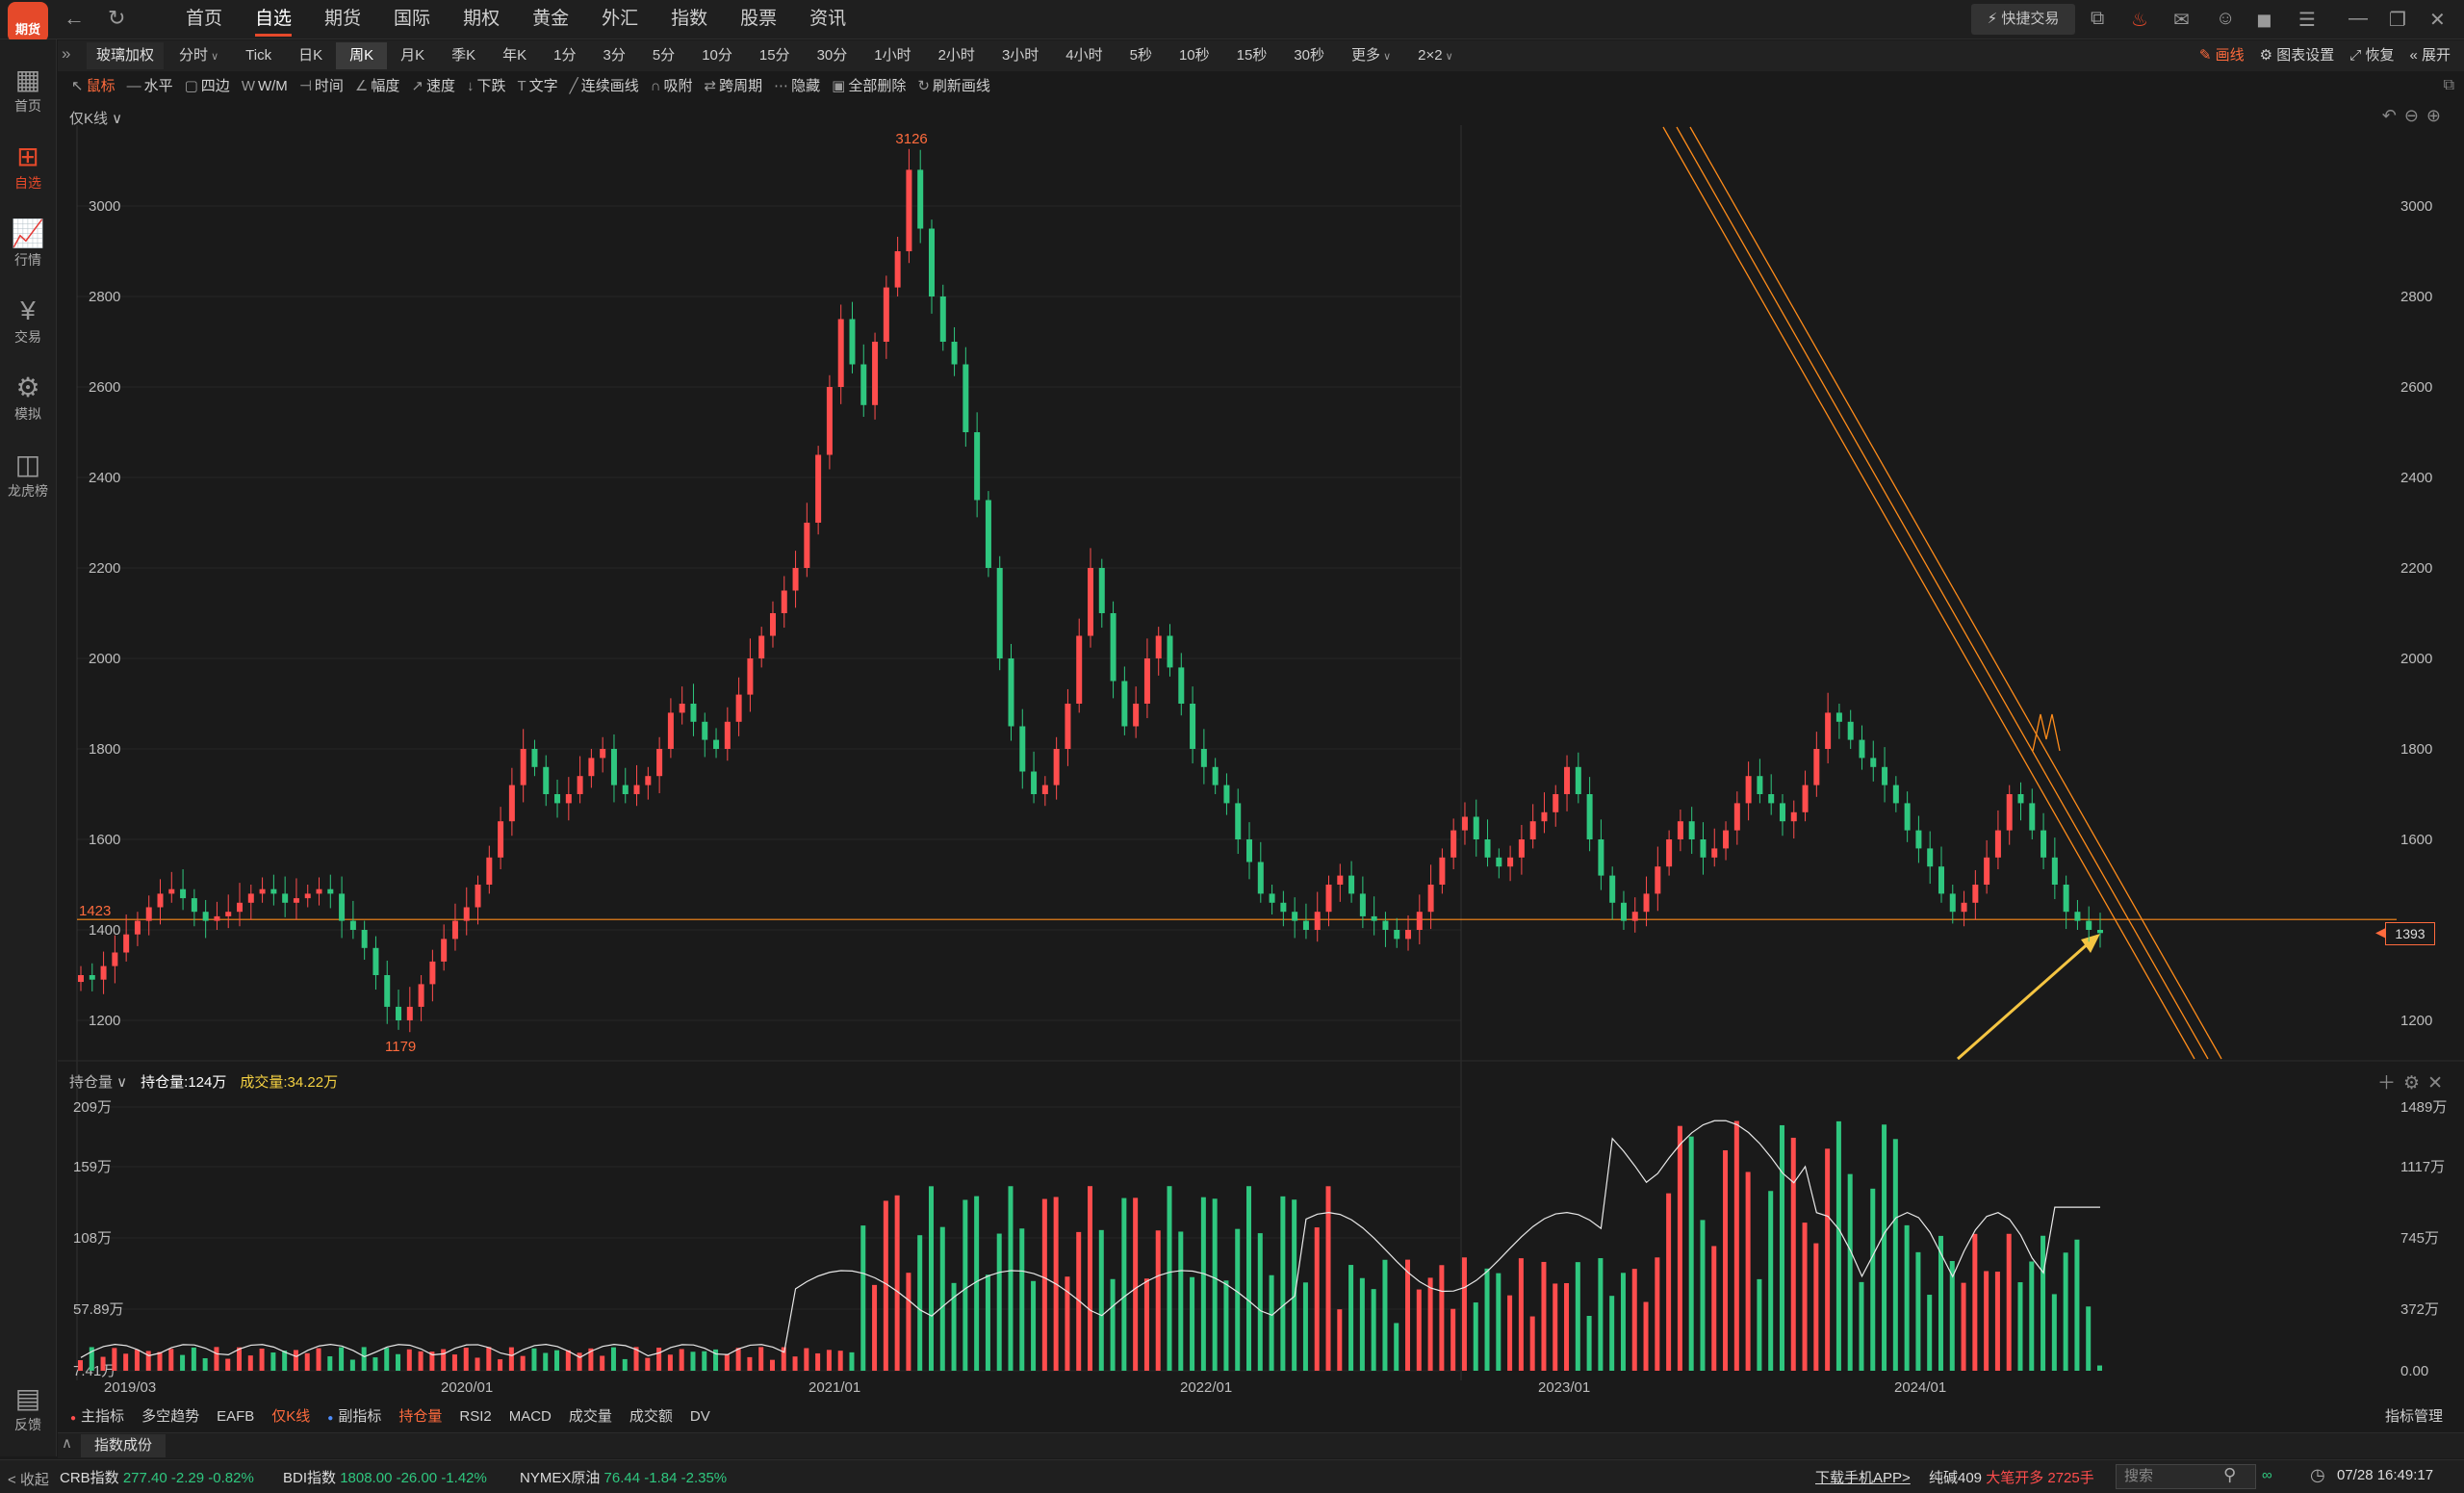 This screenshot has height=1493, width=2464. I want to click on nav-item-4: 期权, so click(481, 19).